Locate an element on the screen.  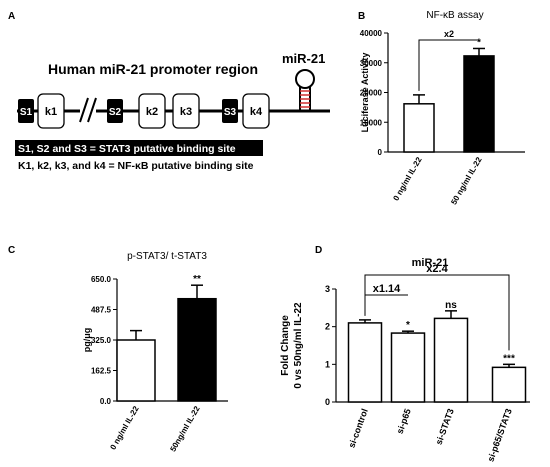
chart-title: NF-κB assay is located at coordinates (454, 15).